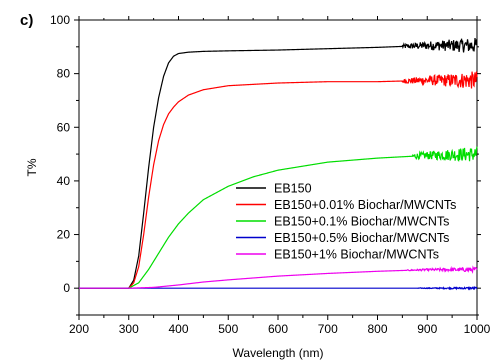  What do you see at coordinates (32, 167) in the screenshot?
I see `y-axis-title: T%` at bounding box center [32, 167].